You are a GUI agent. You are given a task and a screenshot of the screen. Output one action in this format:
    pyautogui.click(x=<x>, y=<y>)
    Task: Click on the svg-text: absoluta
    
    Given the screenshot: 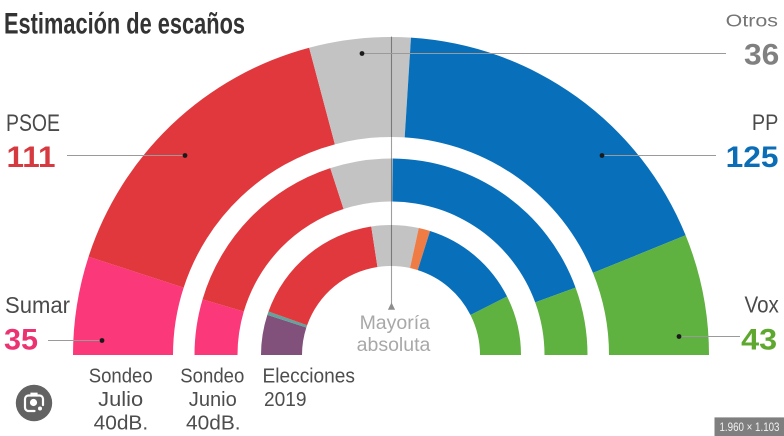 What is the action you would take?
    pyautogui.click(x=394, y=345)
    